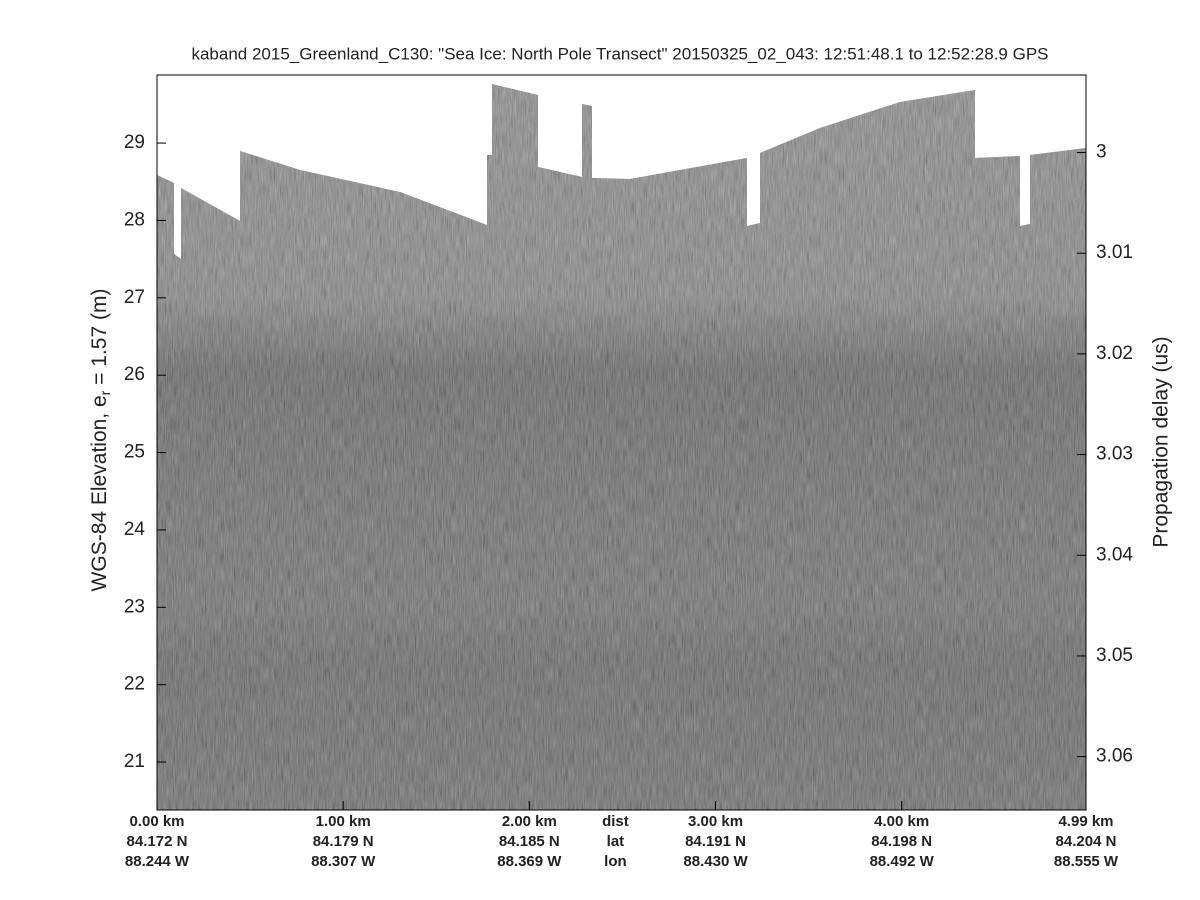 The width and height of the screenshot is (1200, 900). What do you see at coordinates (901, 821) in the screenshot?
I see `x-tick-label: 4.00 km` at bounding box center [901, 821].